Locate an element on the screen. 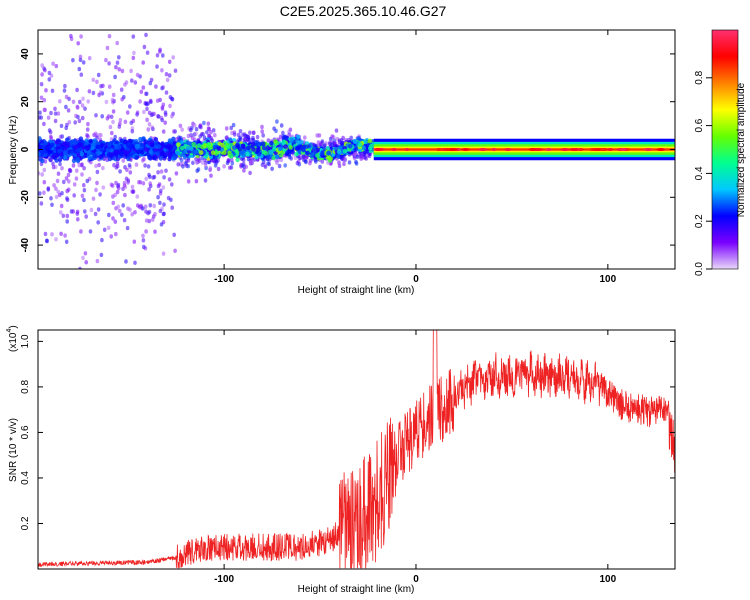 Image resolution: width=750 pixels, height=600 pixels. colorbar-tick-label: 0.0 is located at coordinates (699, 269).